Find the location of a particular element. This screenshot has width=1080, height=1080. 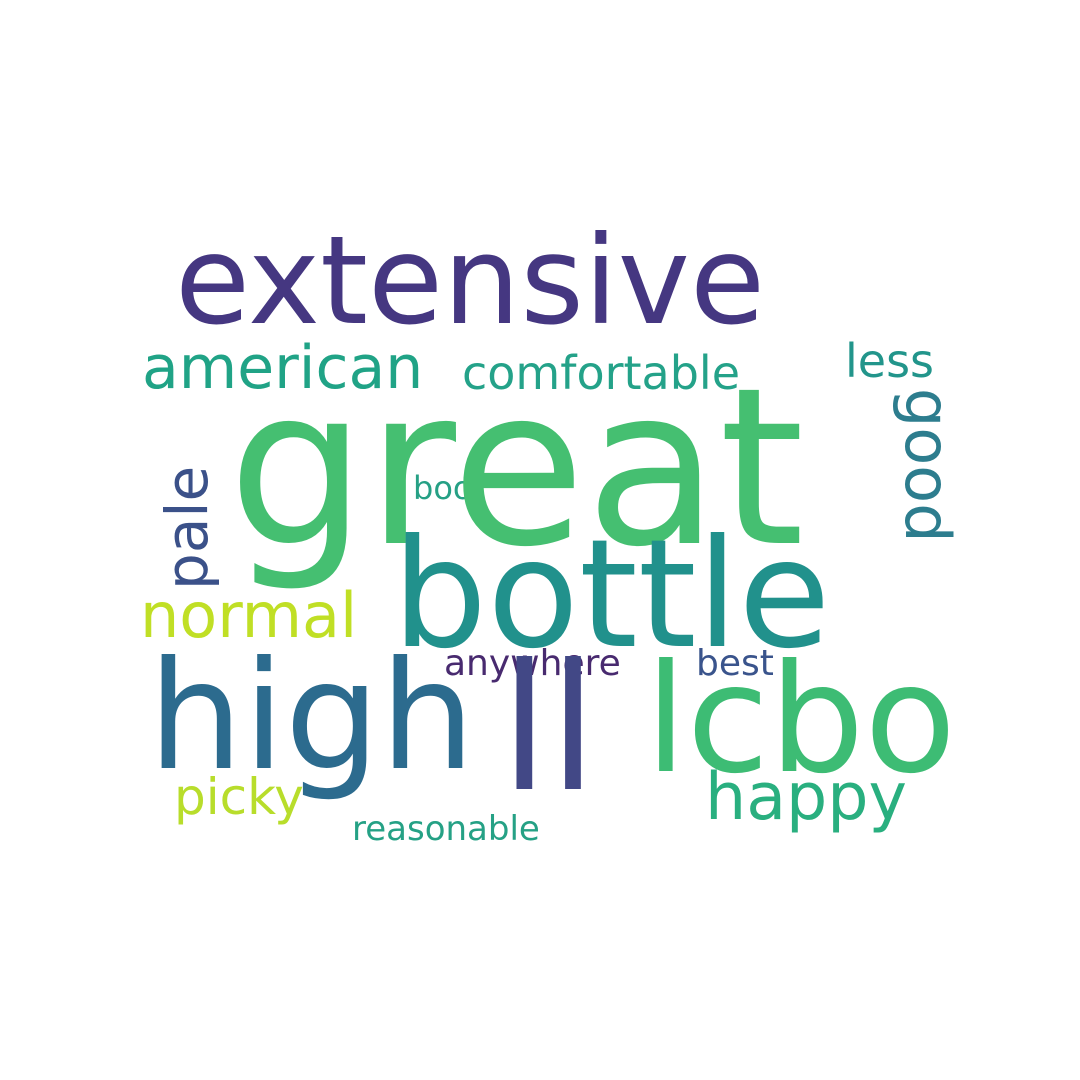

word-great: great is located at coordinates (516, 468).